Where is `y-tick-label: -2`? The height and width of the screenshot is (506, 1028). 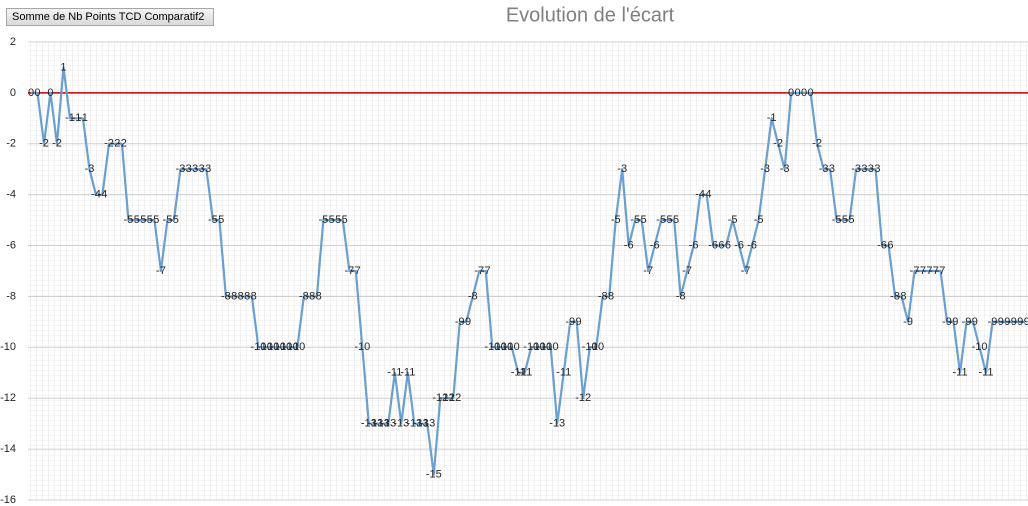 y-tick-label: -2 is located at coordinates (11, 144).